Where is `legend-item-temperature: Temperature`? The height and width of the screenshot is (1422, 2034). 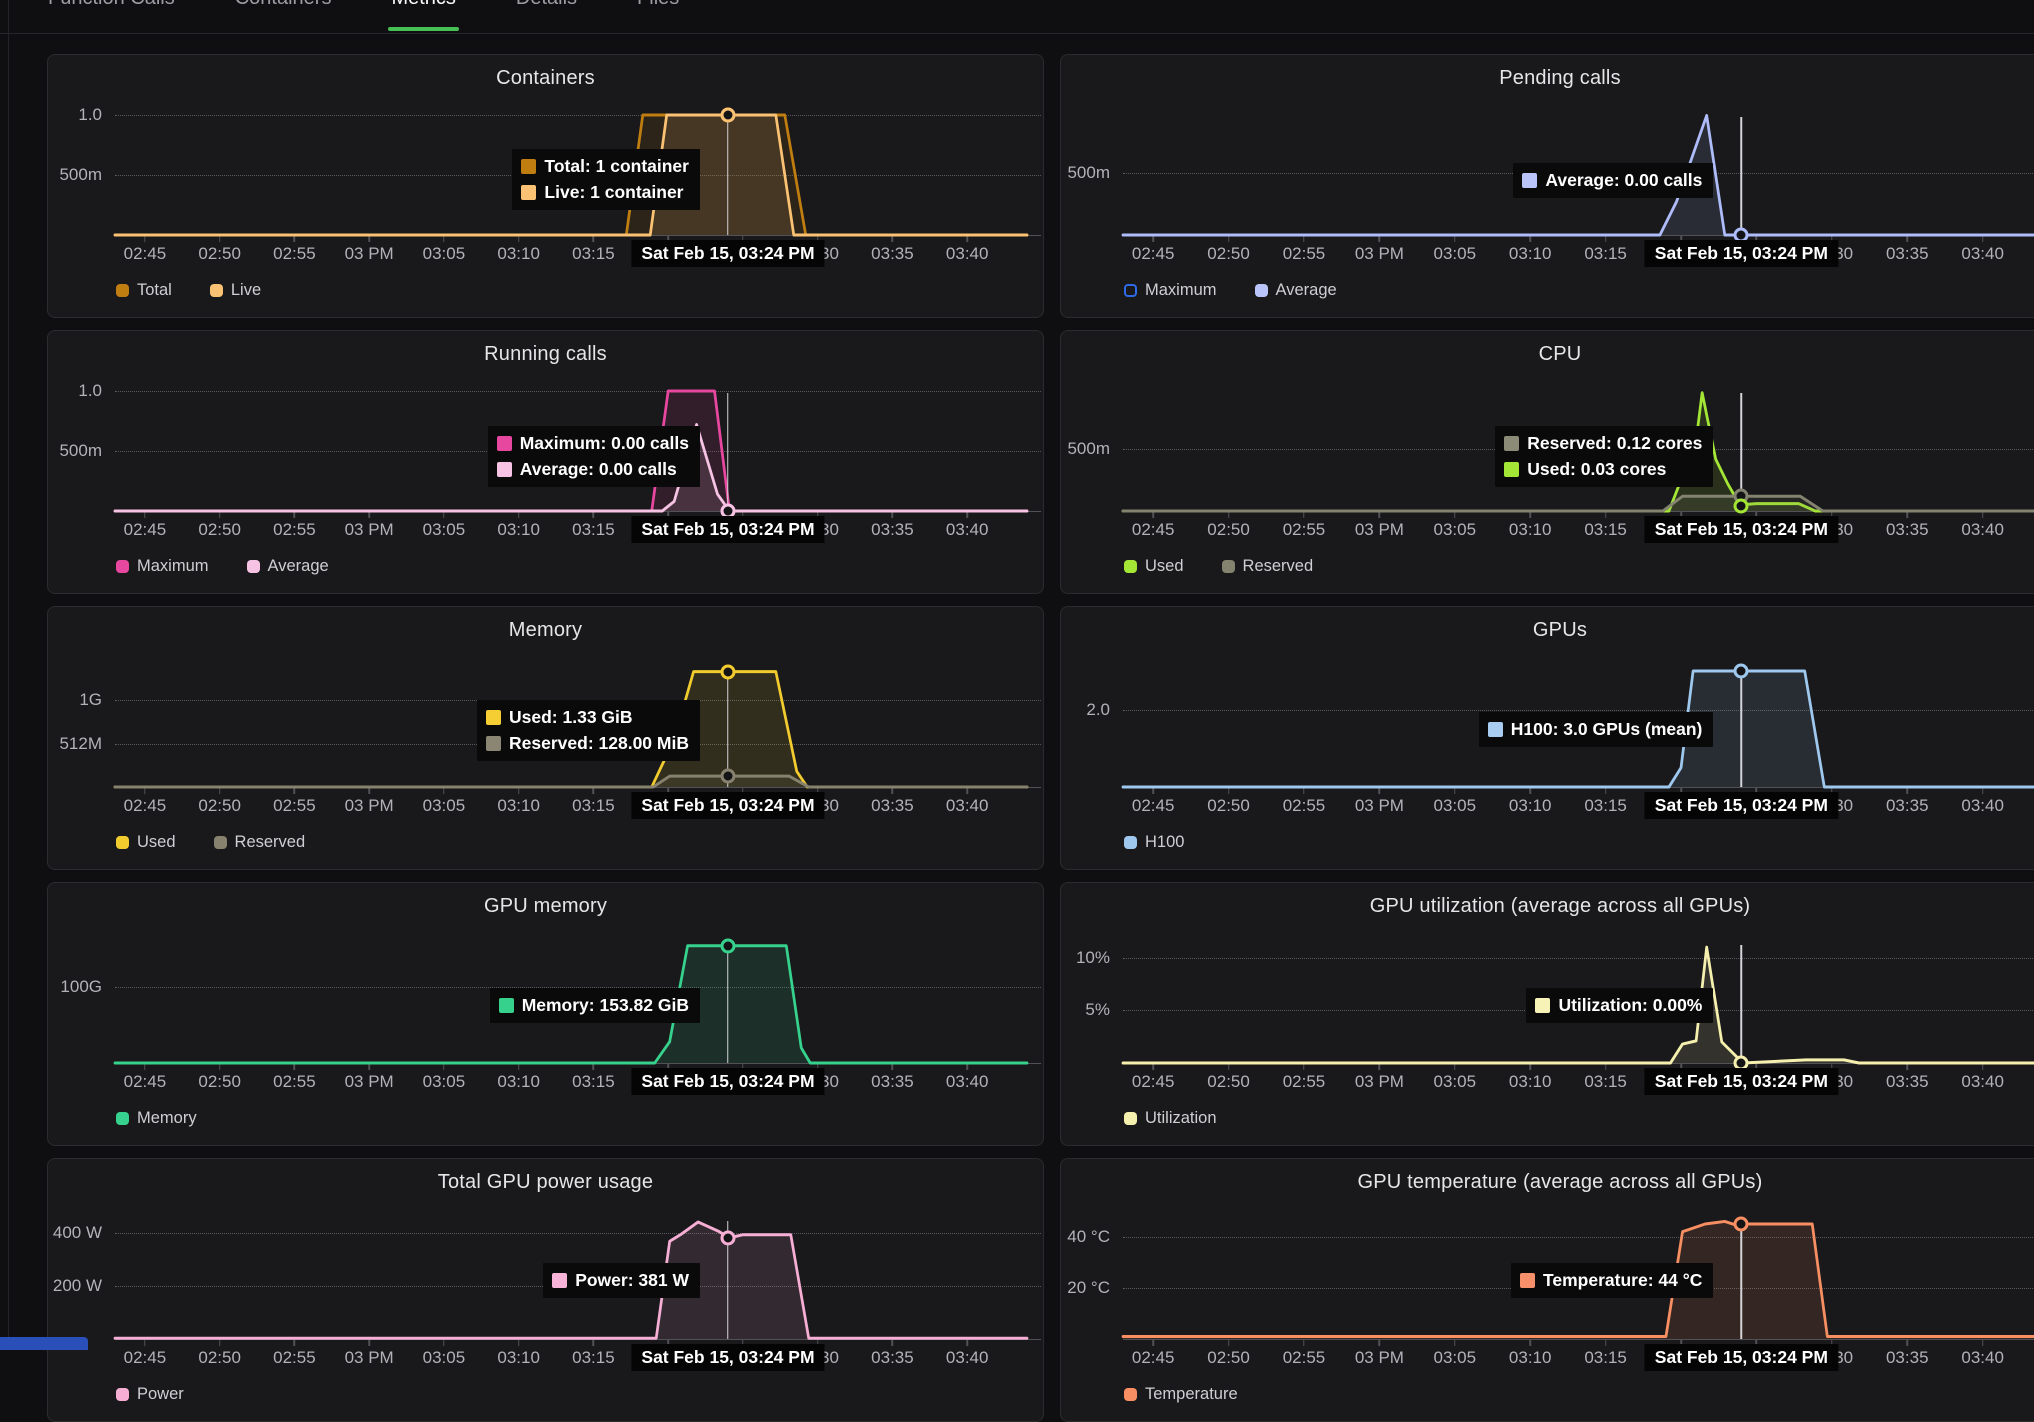 legend-item-temperature: Temperature is located at coordinates (1181, 1394).